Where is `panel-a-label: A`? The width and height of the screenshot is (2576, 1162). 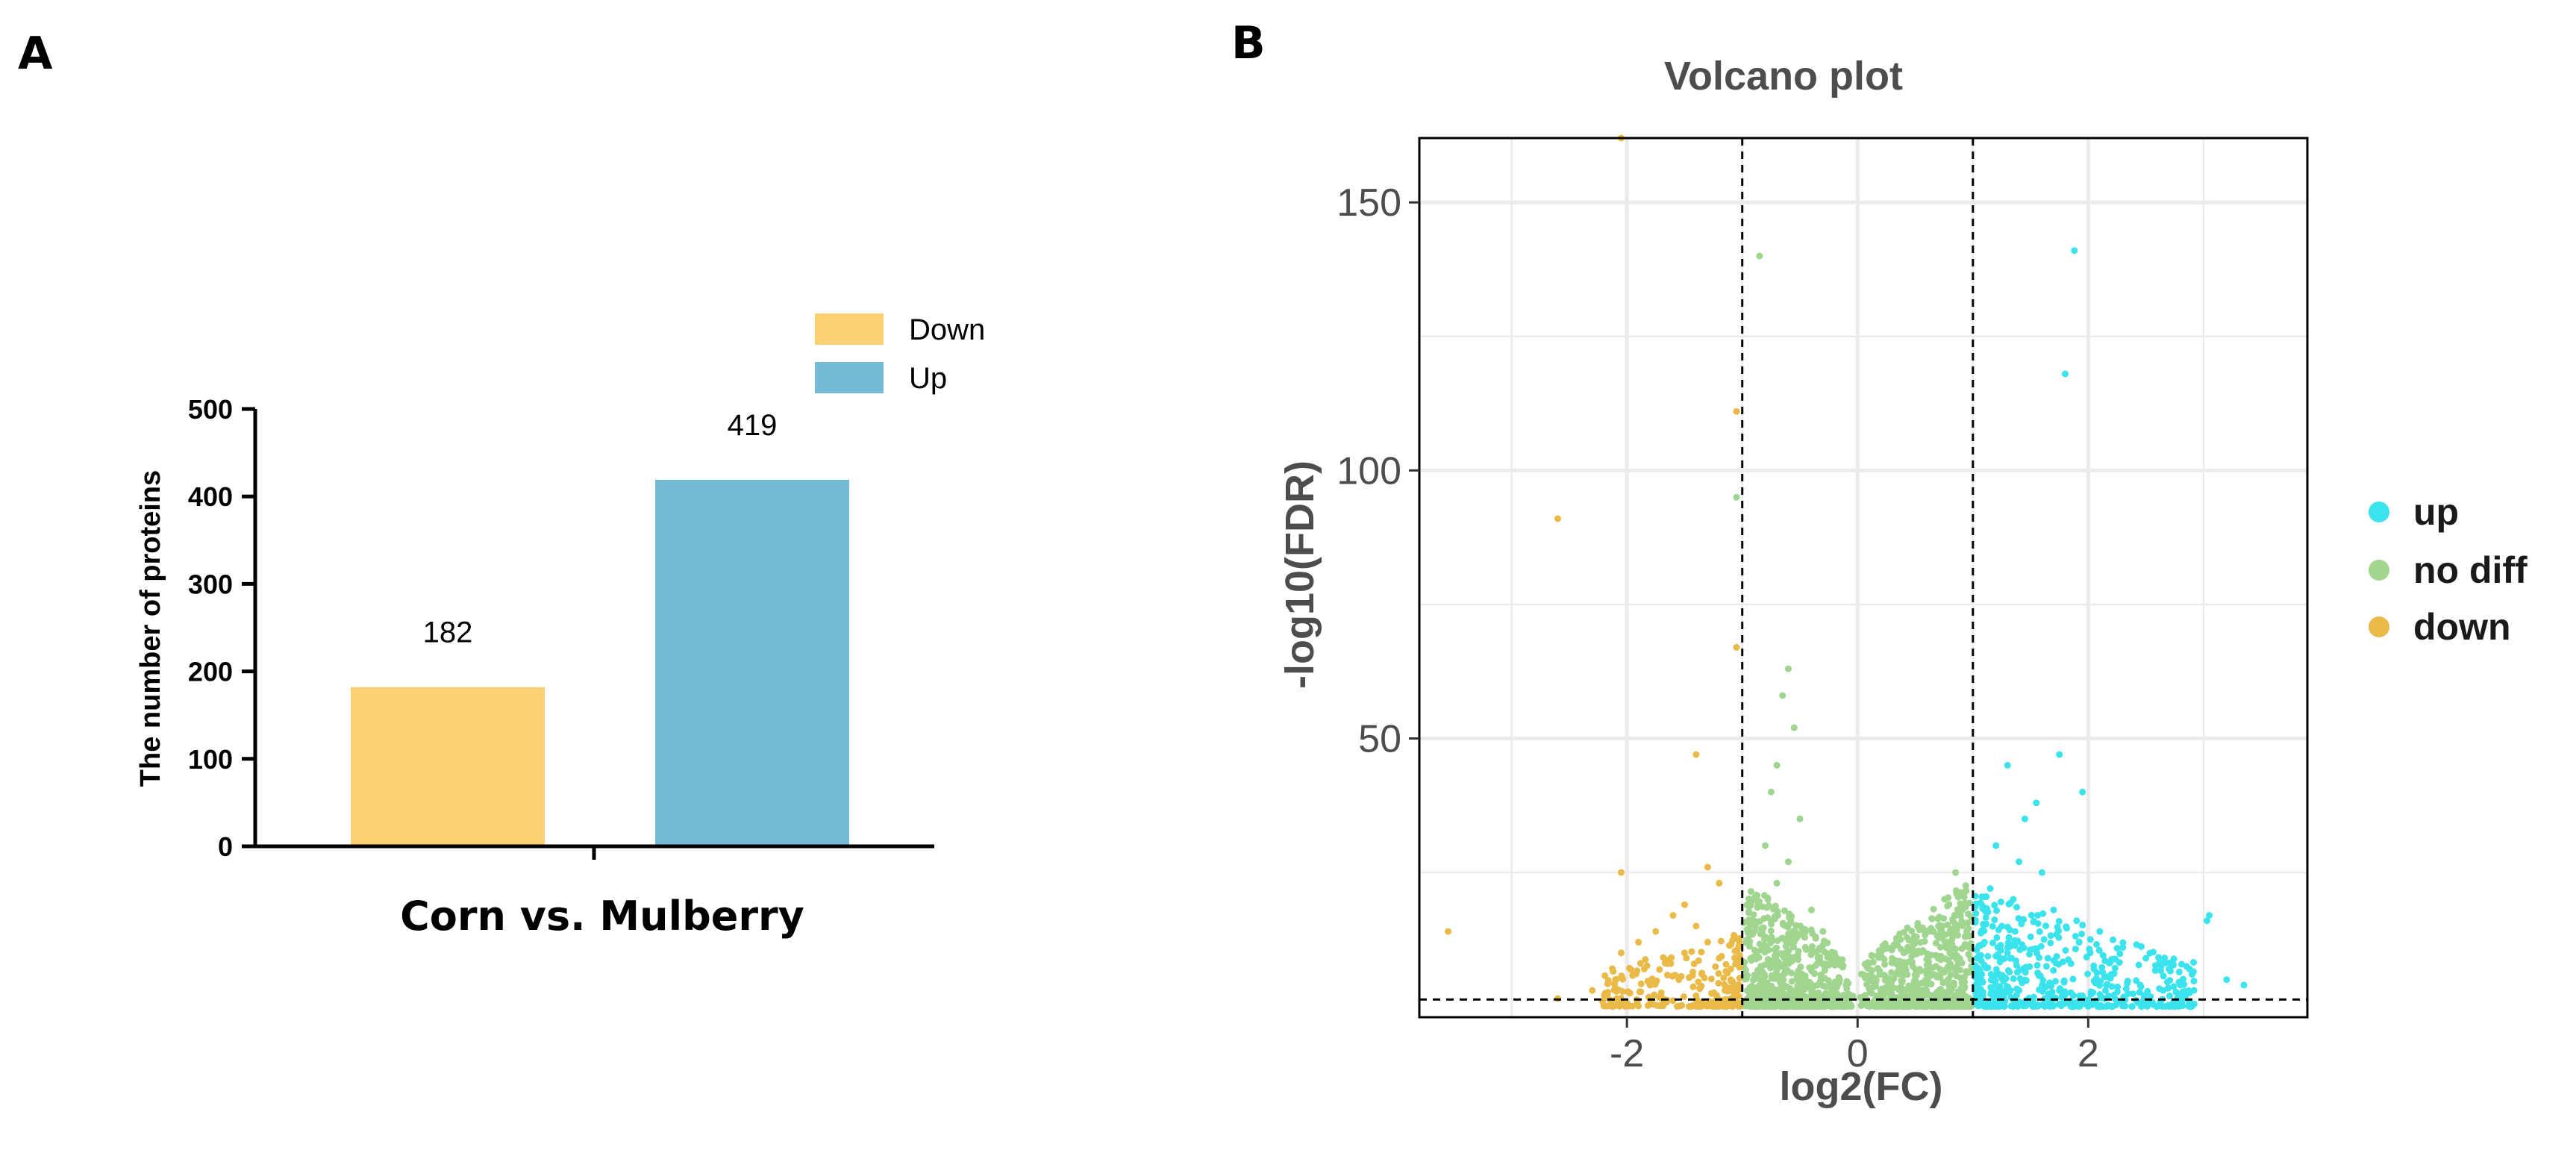
panel-a-label: A is located at coordinates (35, 54).